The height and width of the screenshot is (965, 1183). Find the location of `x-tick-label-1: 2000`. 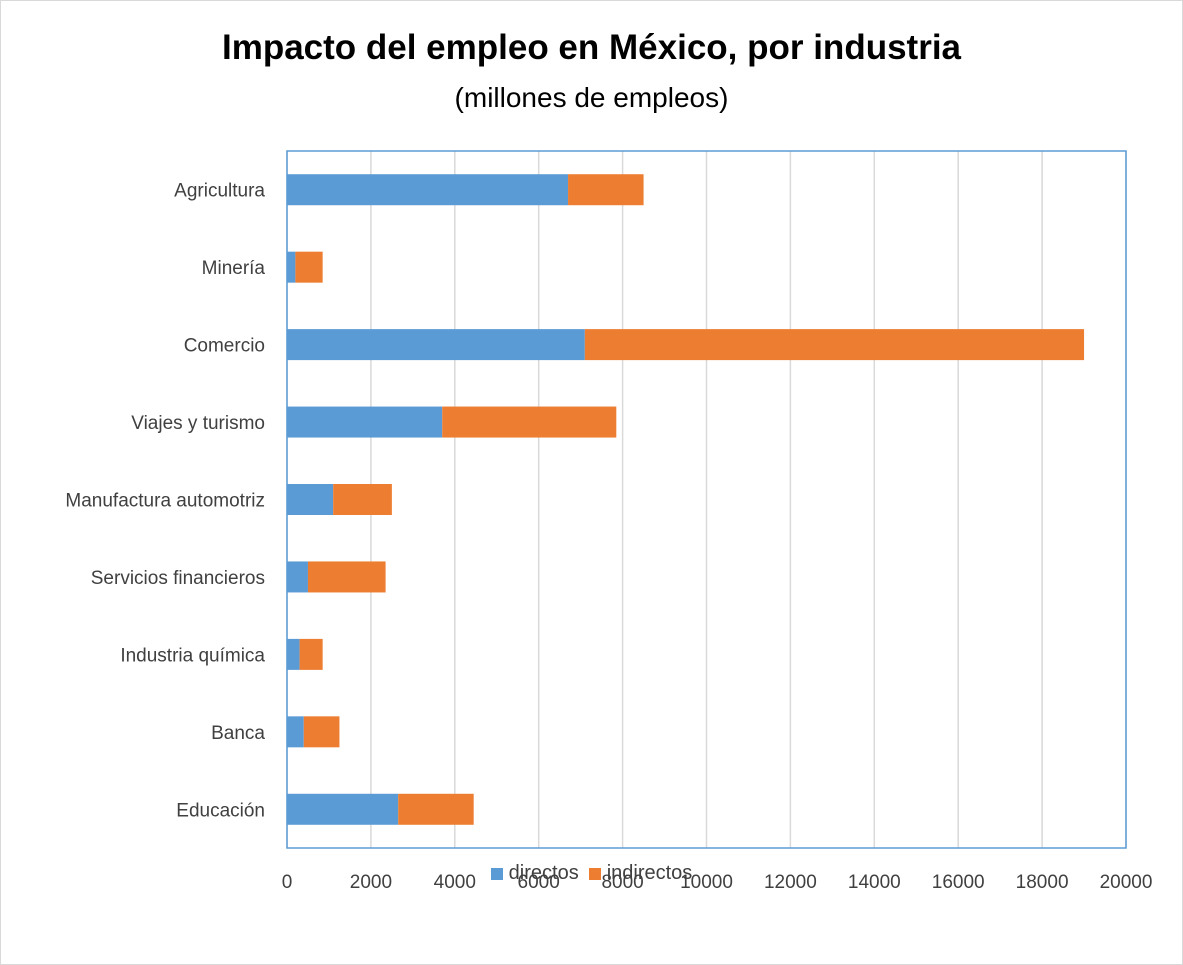

x-tick-label-1: 2000 is located at coordinates (371, 882).